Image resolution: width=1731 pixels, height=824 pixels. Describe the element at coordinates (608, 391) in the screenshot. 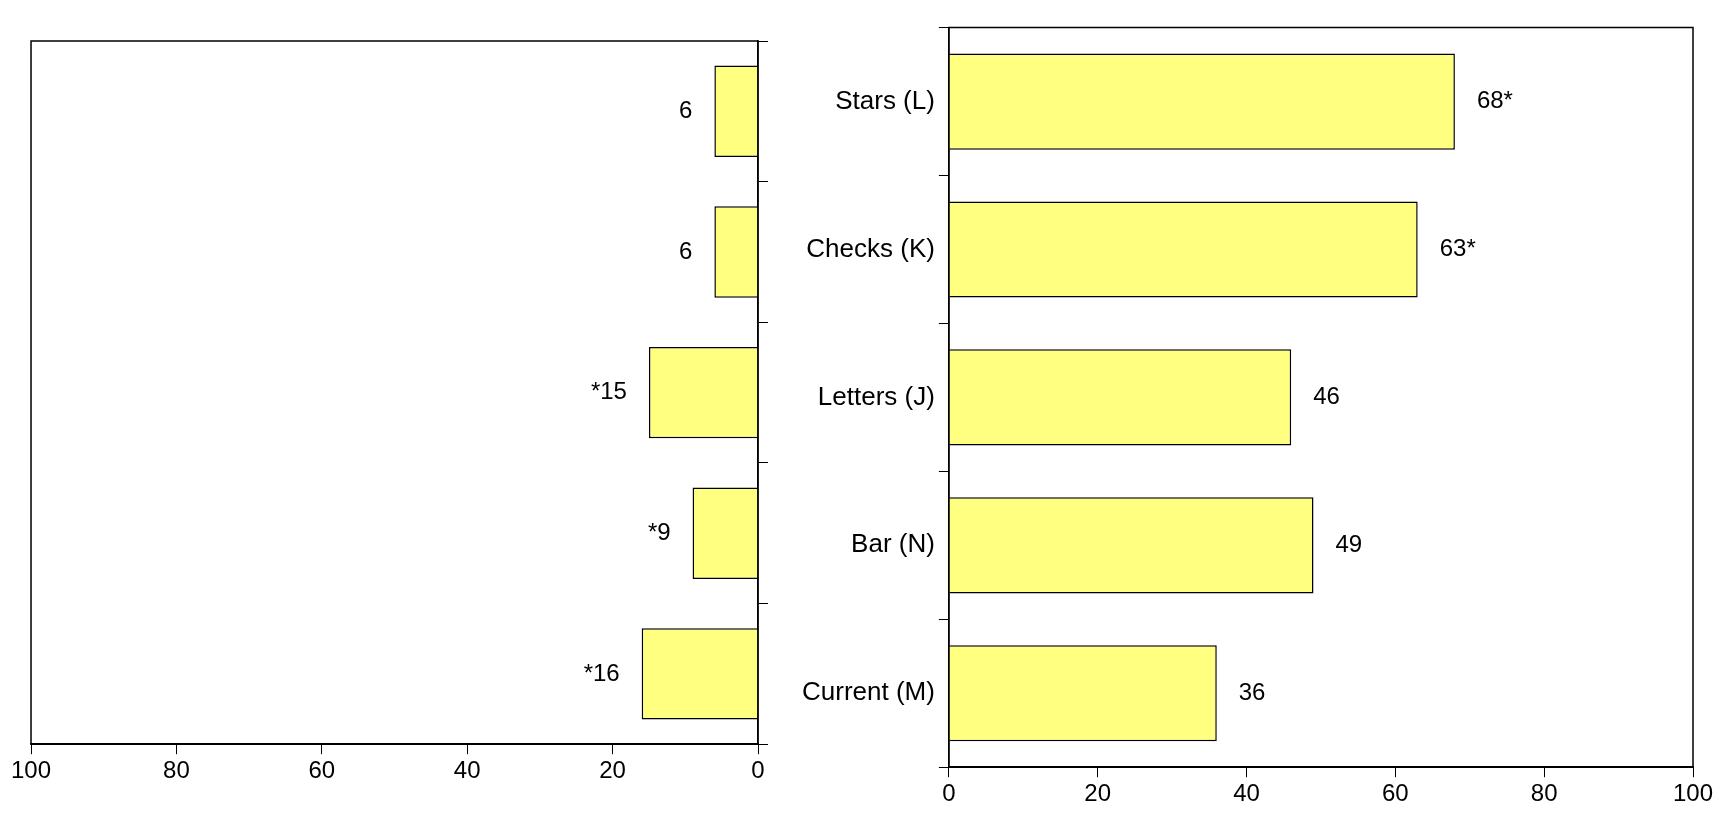

I see `data-label: *15` at that location.